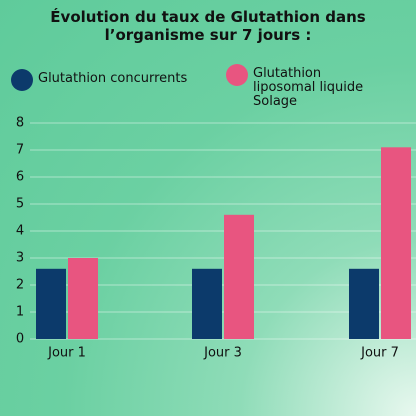 The width and height of the screenshot is (416, 416). What do you see at coordinates (308, 87) in the screenshot?
I see `legend-label: Glutathion liposomal liquide Solage` at bounding box center [308, 87].